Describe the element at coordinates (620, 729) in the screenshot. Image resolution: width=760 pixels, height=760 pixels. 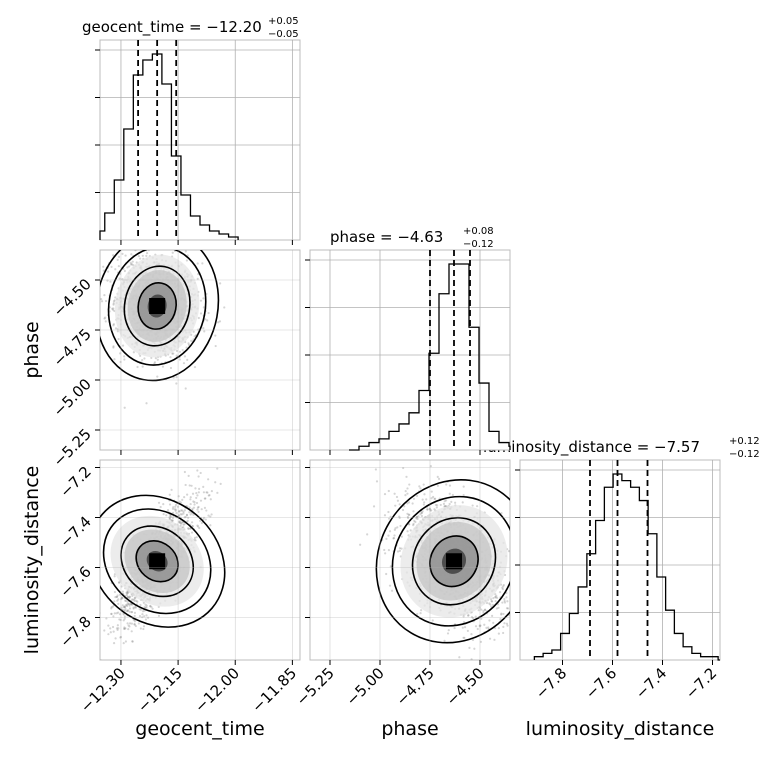
I see `xlabel-luminosity-distance: luminosity_distance` at that location.